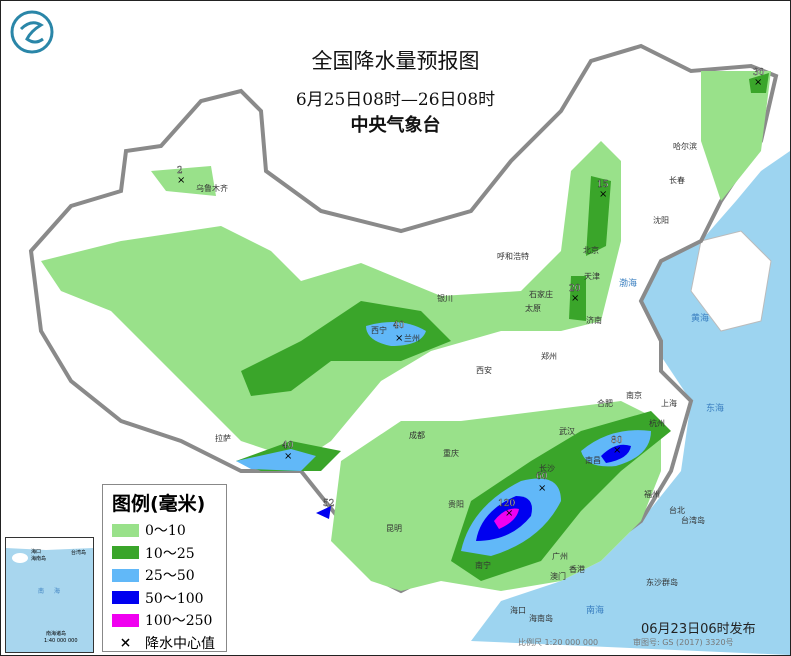 The width and height of the screenshot is (791, 656). I want to click on center-value: 80, so click(617, 441).